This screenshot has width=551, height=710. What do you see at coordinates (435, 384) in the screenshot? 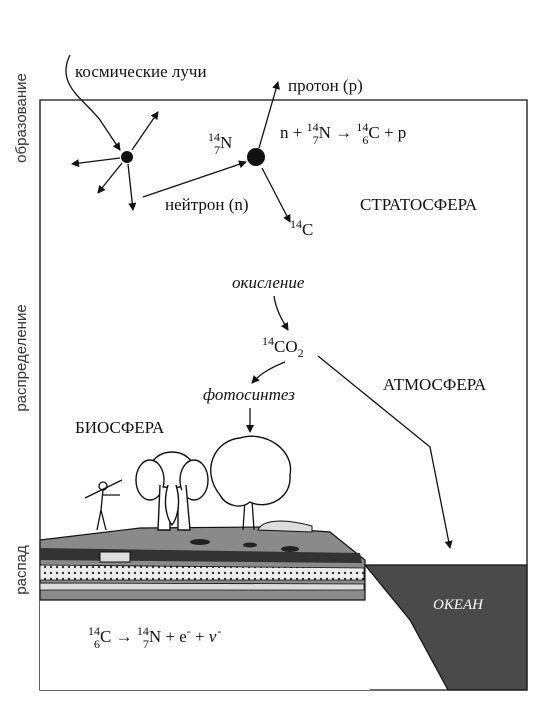
I see `atmosphere-label: АТМОСФЕРА` at bounding box center [435, 384].